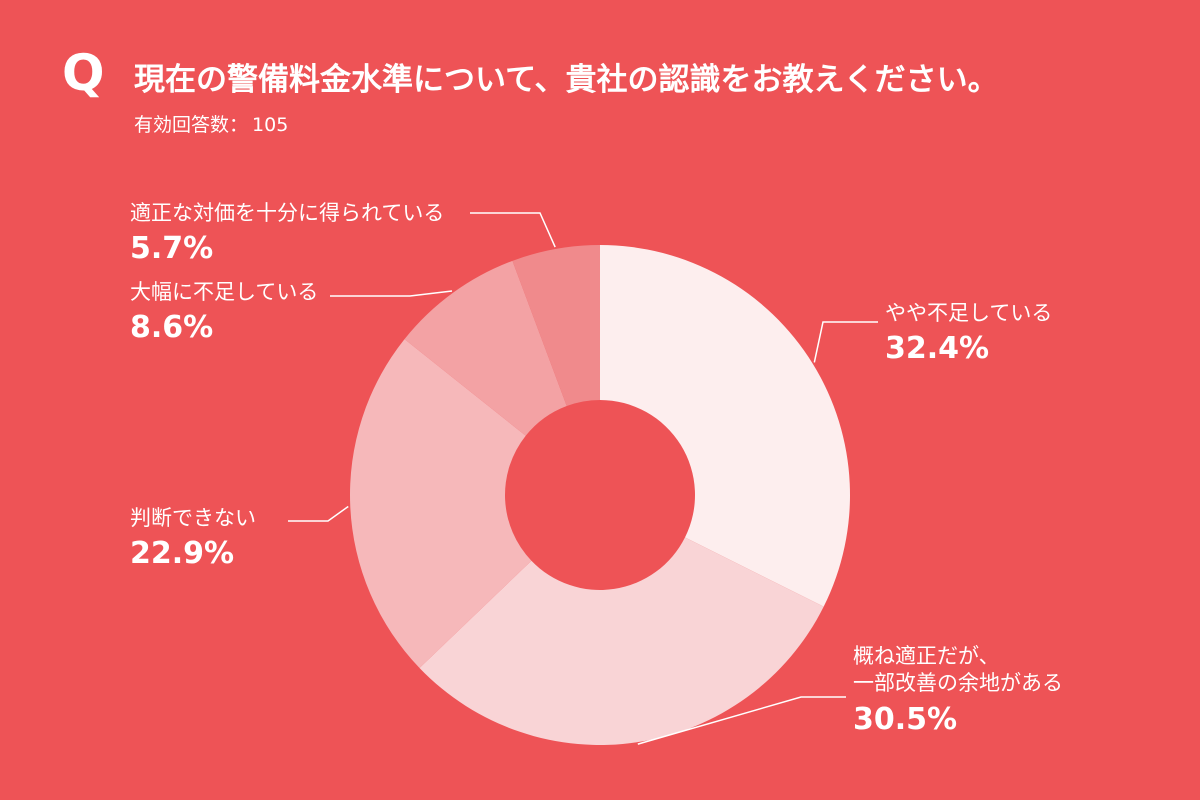 The image size is (1200, 800). I want to click on slice-label-value: 22.9%, so click(182, 554).